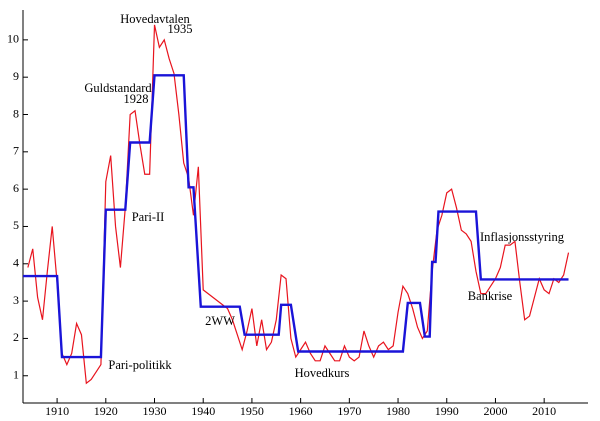 The width and height of the screenshot is (600, 421). What do you see at coordinates (155, 19) in the screenshot?
I see `annotation: Hovedavtalen` at bounding box center [155, 19].